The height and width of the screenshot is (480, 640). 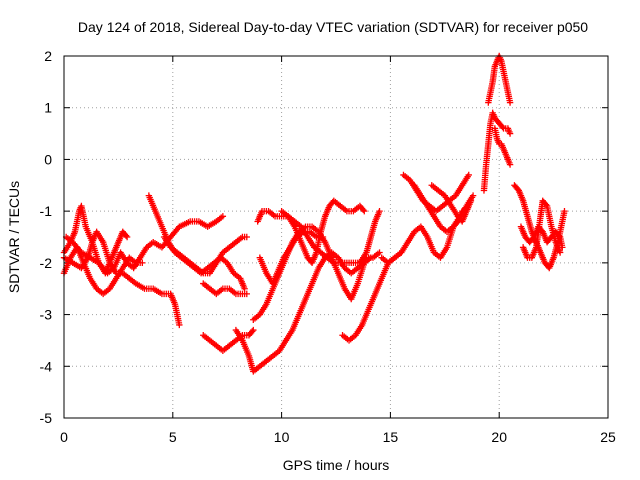 I want to click on x-tick-label: 20, so click(x=499, y=437).